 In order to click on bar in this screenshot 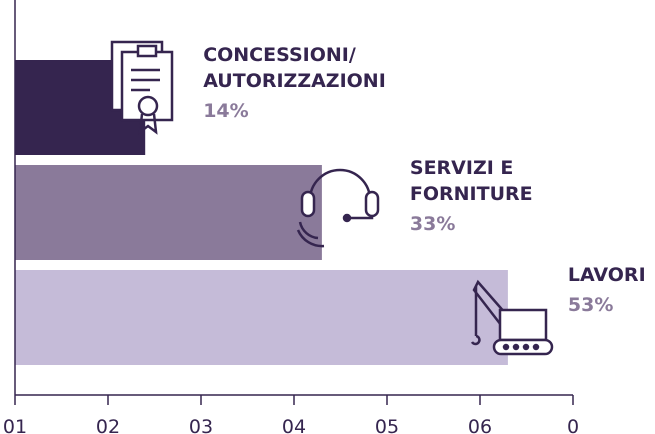, I will do `click(168, 212)`.